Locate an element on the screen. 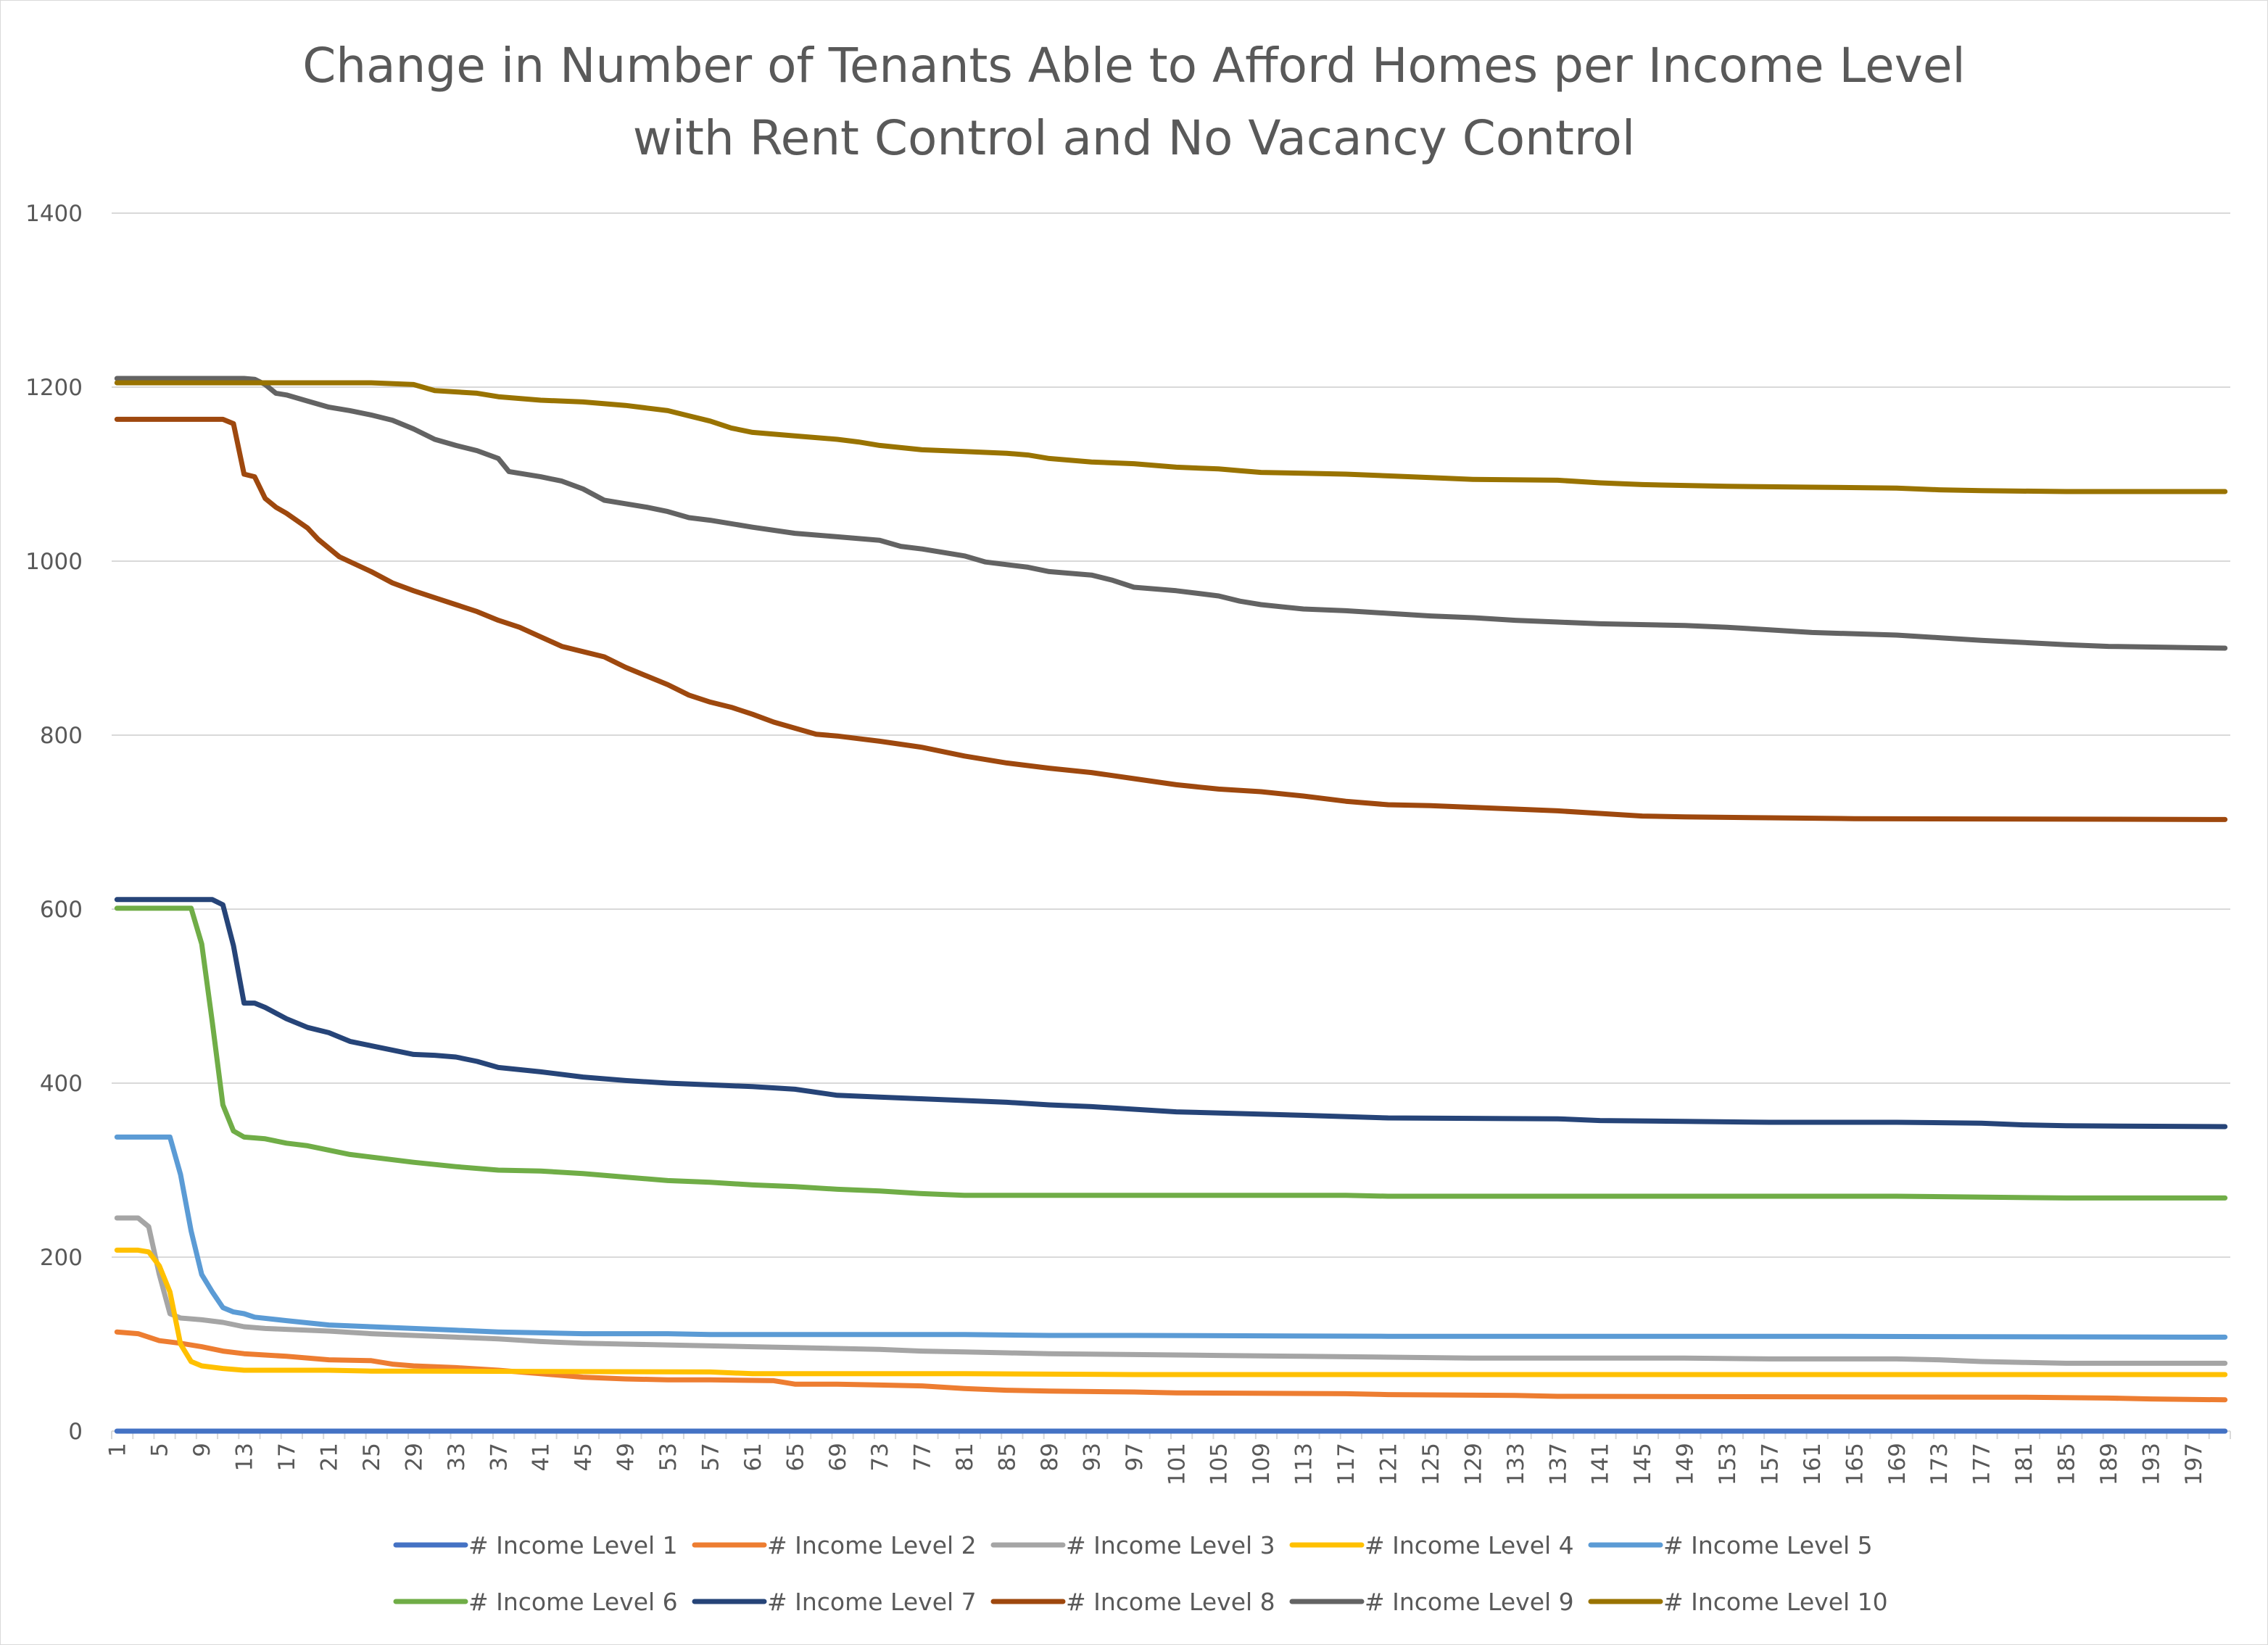 The image size is (2268, 1645). legend-item-income-level-9: # Income Level 9 is located at coordinates (1431, 1602).